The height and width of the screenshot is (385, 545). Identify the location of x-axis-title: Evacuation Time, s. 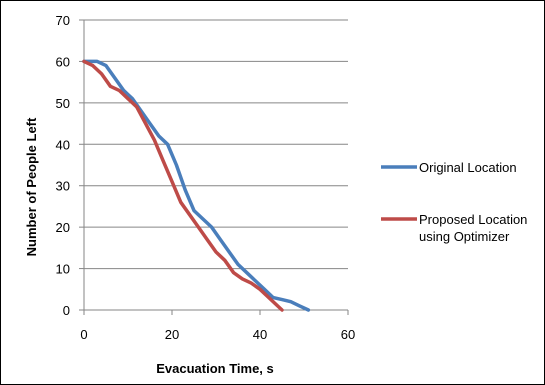
(215, 368).